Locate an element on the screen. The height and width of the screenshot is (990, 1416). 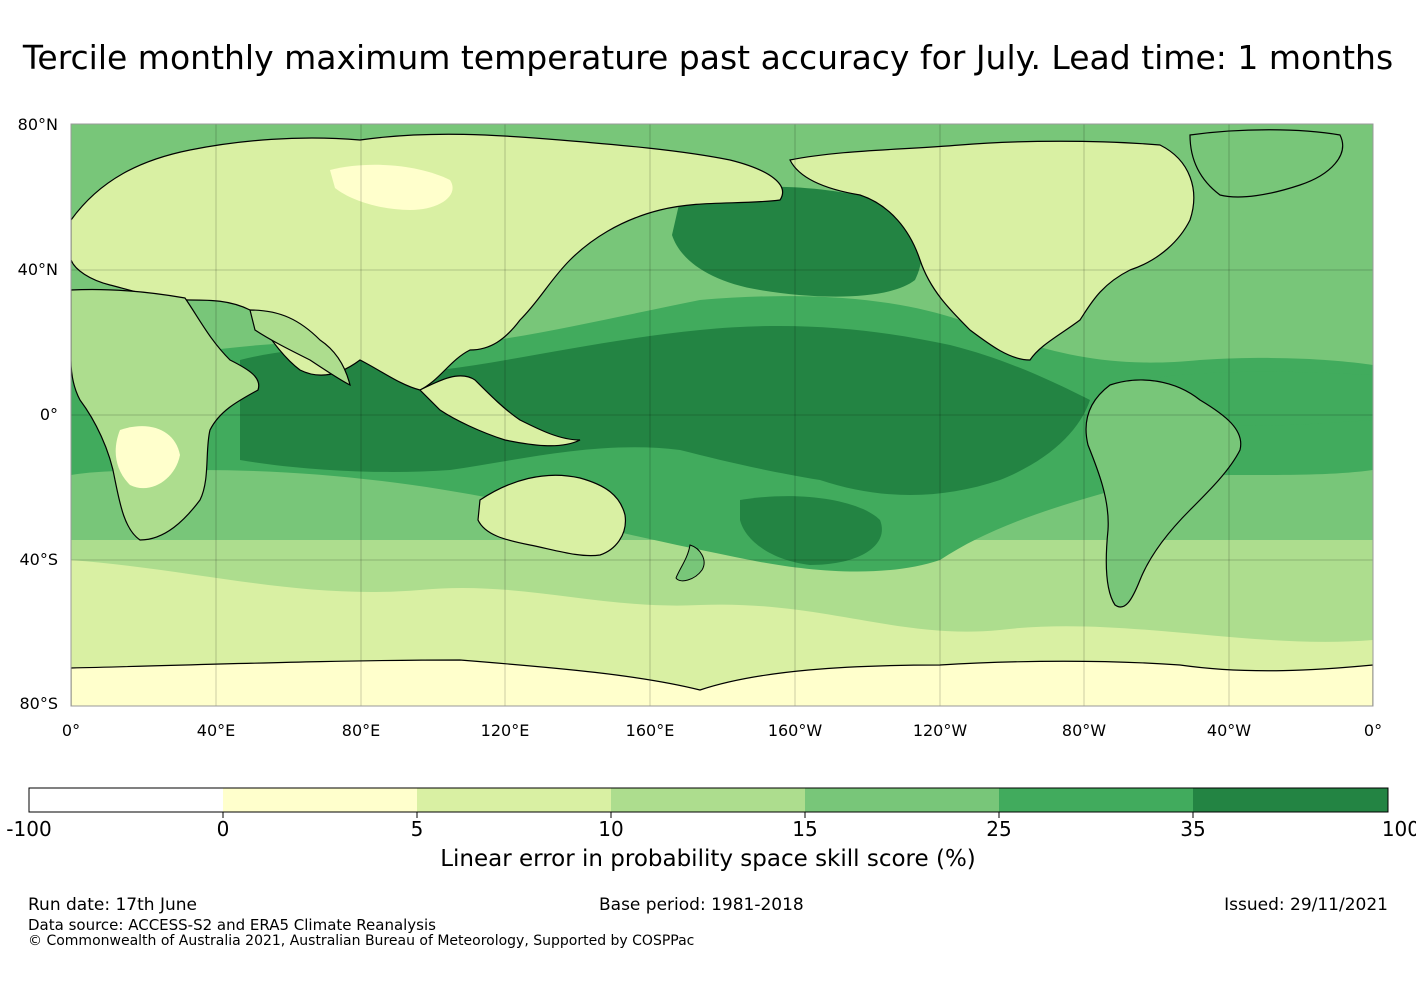
lon-label-40e: 40°E is located at coordinates (216, 730).